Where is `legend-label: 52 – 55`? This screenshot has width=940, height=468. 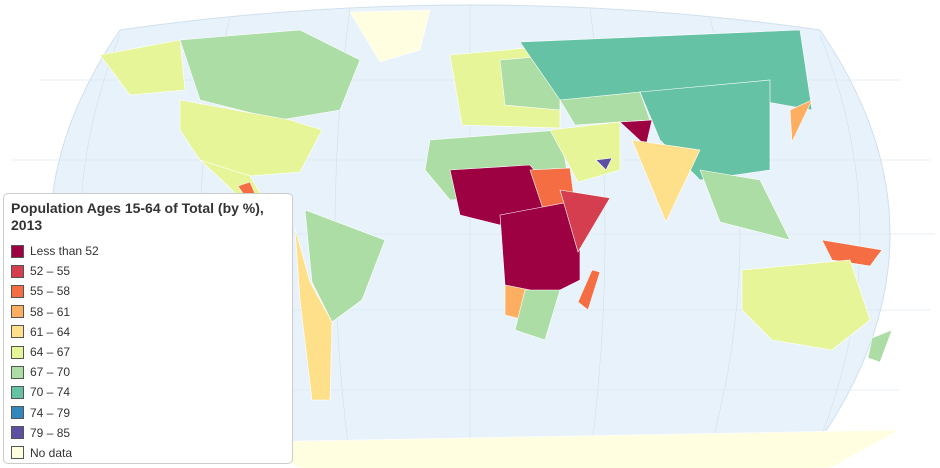
legend-label: 52 – 55 is located at coordinates (50, 271).